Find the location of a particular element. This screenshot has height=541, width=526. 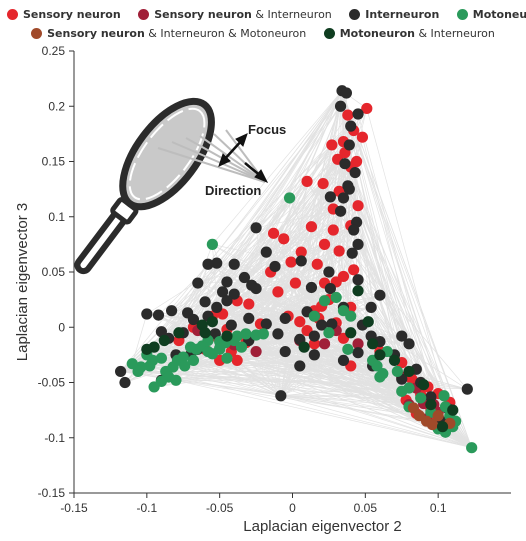

y-tick-label: -0.1 is located at coordinates (54, 438).